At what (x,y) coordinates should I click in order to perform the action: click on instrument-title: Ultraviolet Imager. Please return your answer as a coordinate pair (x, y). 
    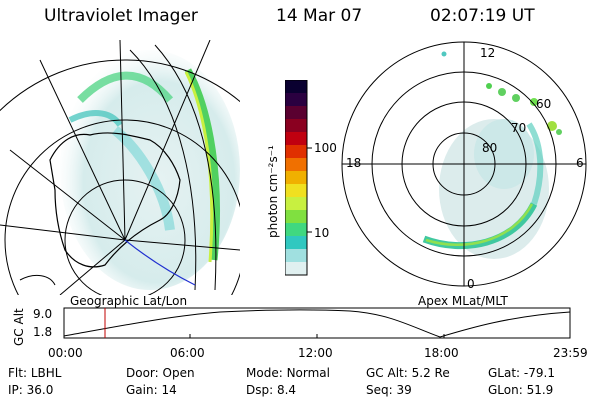
    Looking at the image, I should click on (121, 16).